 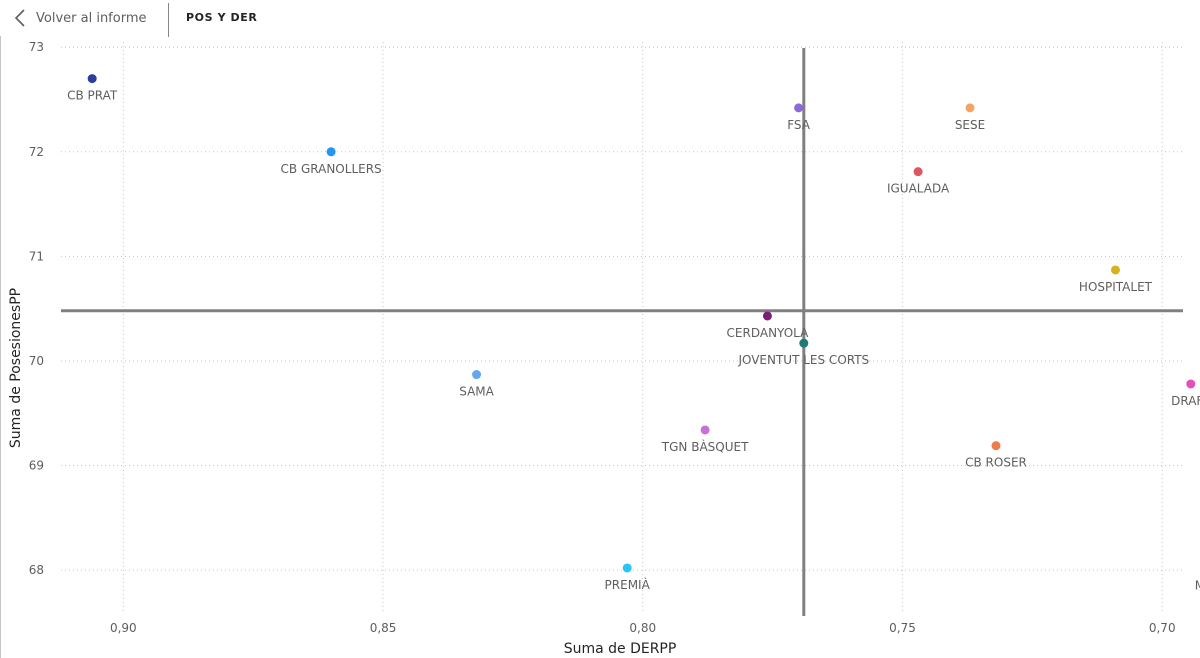 I want to click on point-hospitalet, so click(x=1115, y=270).